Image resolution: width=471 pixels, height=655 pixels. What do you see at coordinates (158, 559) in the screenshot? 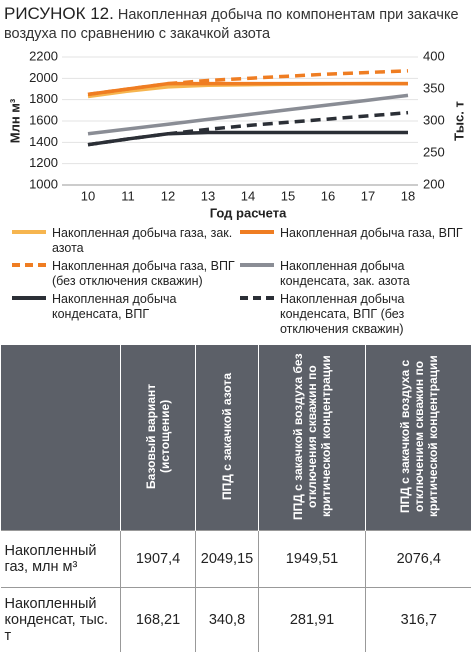
I see `value-cell: 1907,4` at bounding box center [158, 559].